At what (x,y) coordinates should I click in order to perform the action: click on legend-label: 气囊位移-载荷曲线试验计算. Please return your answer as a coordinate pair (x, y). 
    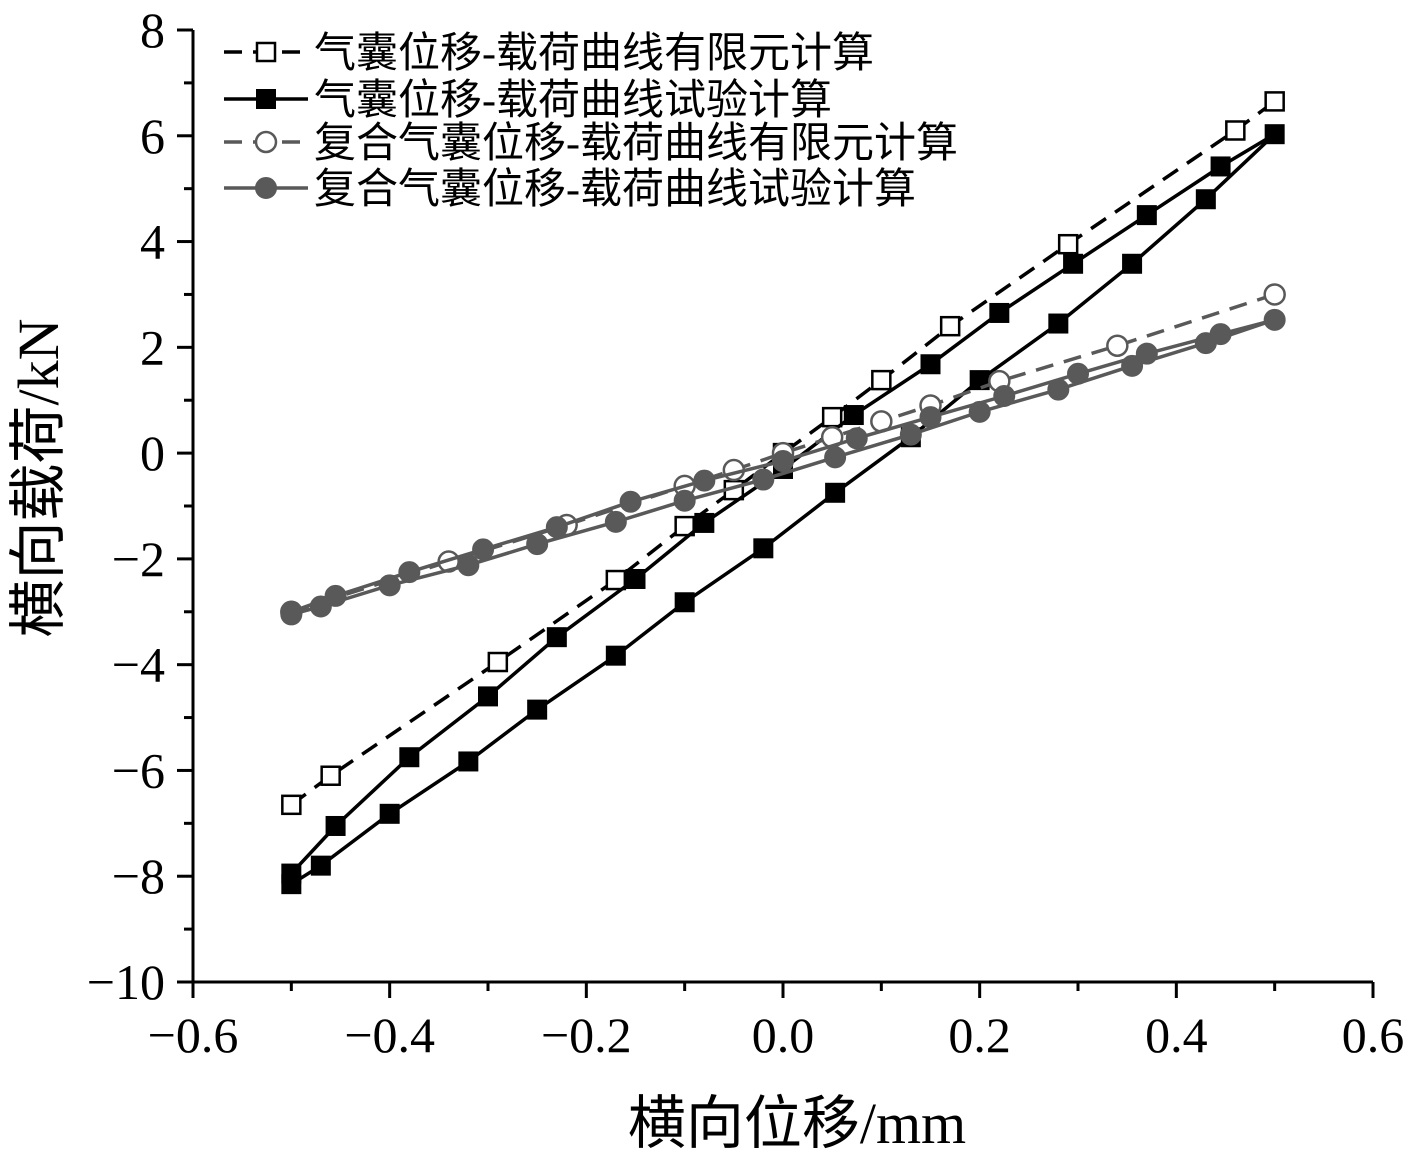
    Looking at the image, I should click on (573, 100).